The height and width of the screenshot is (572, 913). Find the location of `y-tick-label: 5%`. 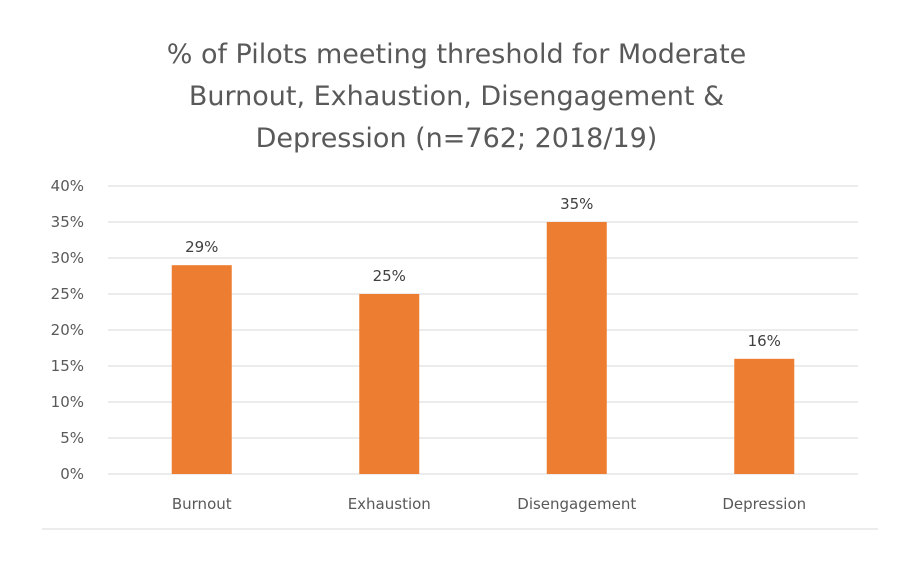

y-tick-label: 5% is located at coordinates (72, 438).